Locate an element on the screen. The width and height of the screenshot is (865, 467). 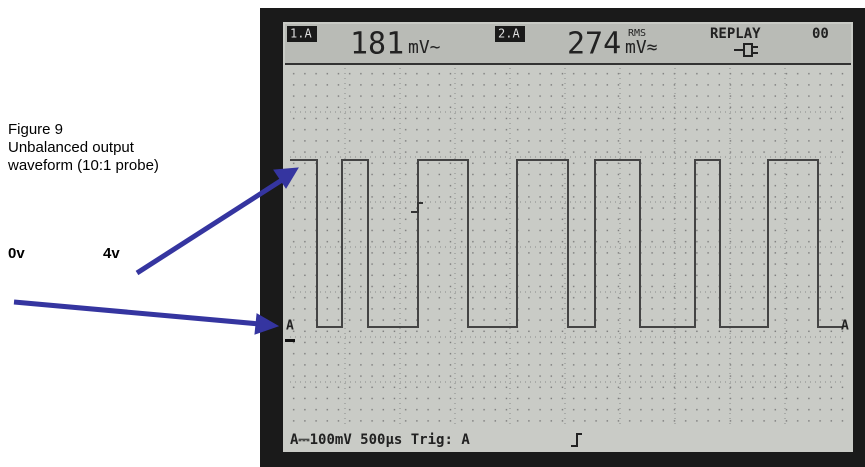
header-bar is located at coordinates (568, 44).